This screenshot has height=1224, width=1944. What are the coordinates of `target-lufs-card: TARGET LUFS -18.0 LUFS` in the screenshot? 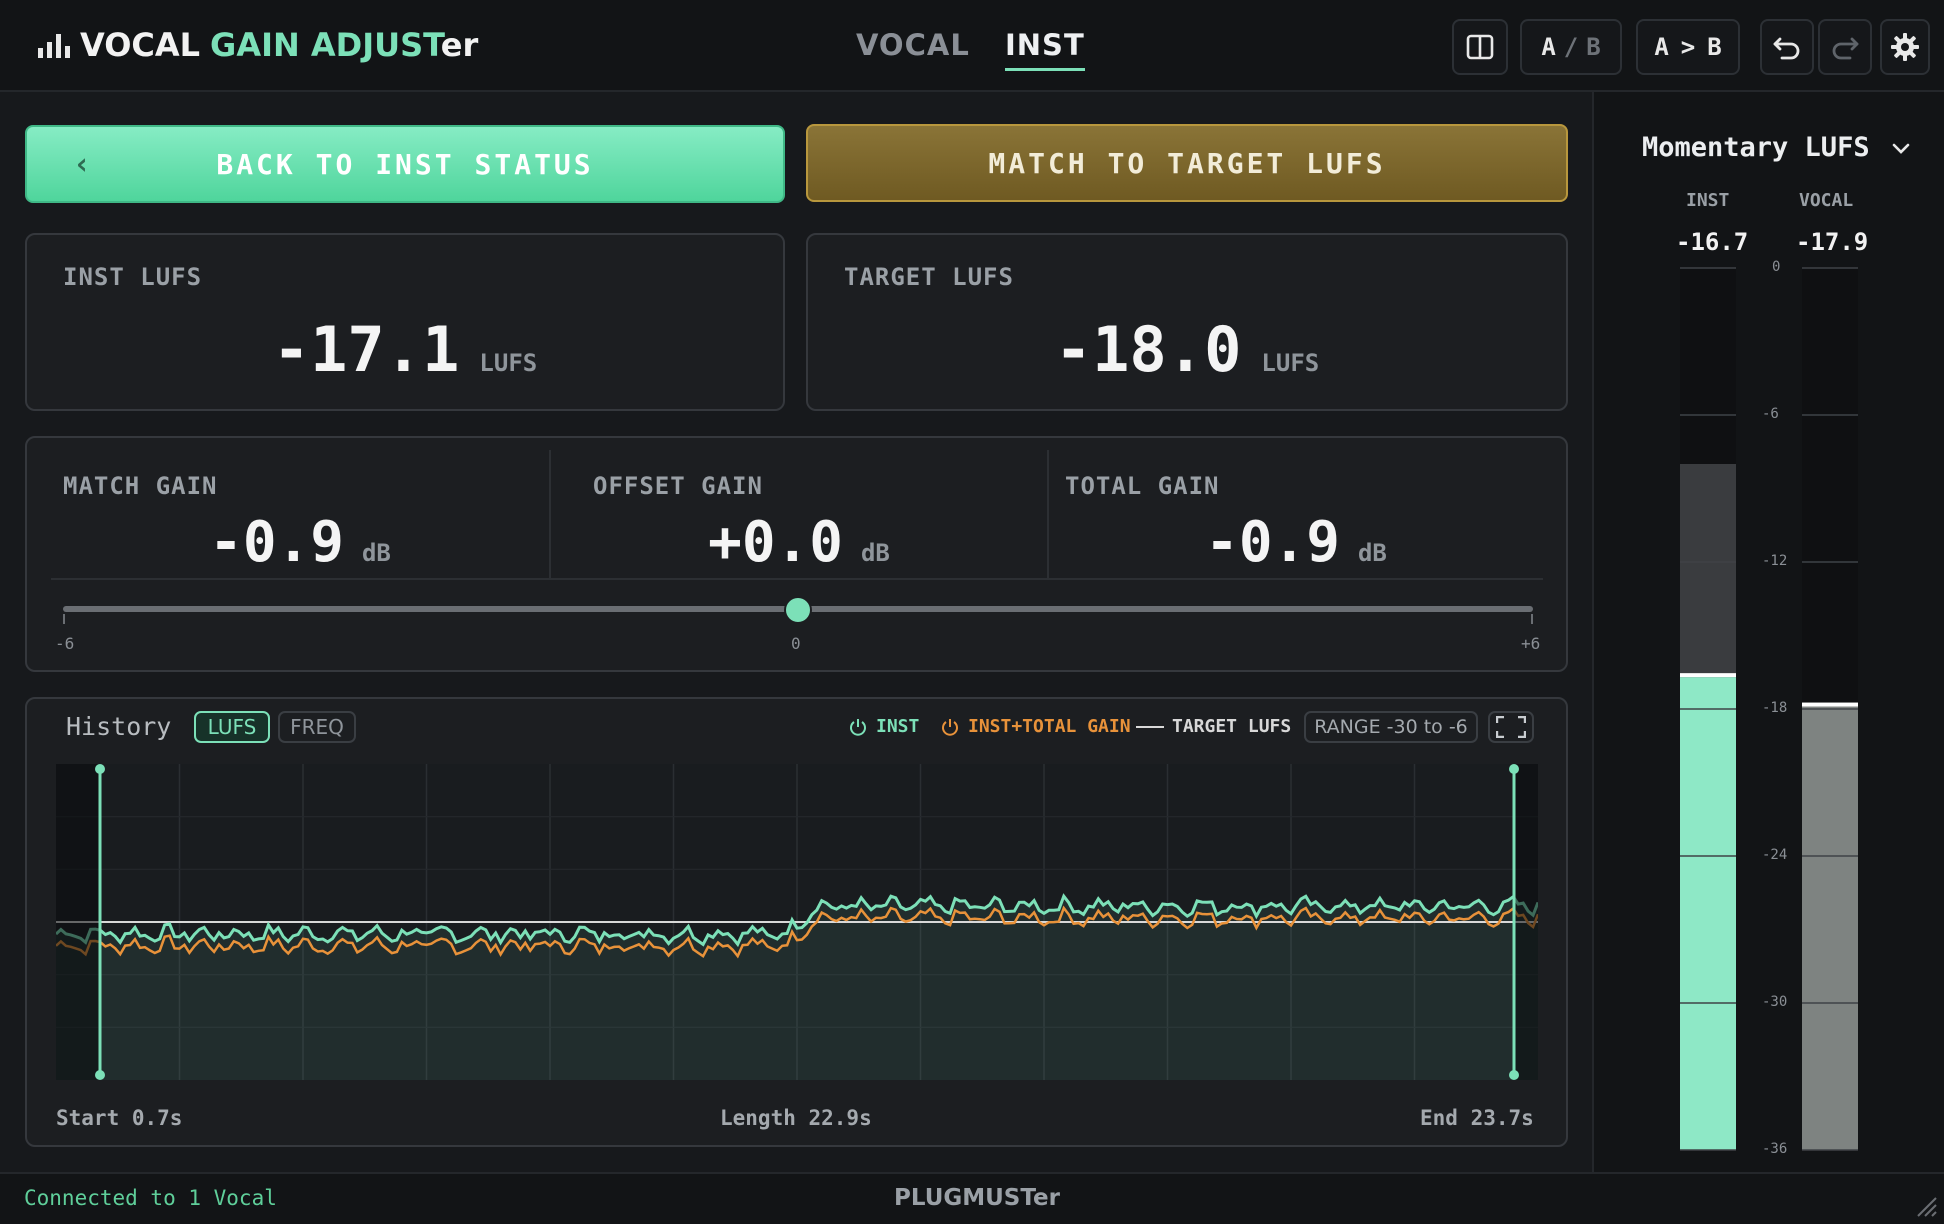 It's located at (1187, 322).